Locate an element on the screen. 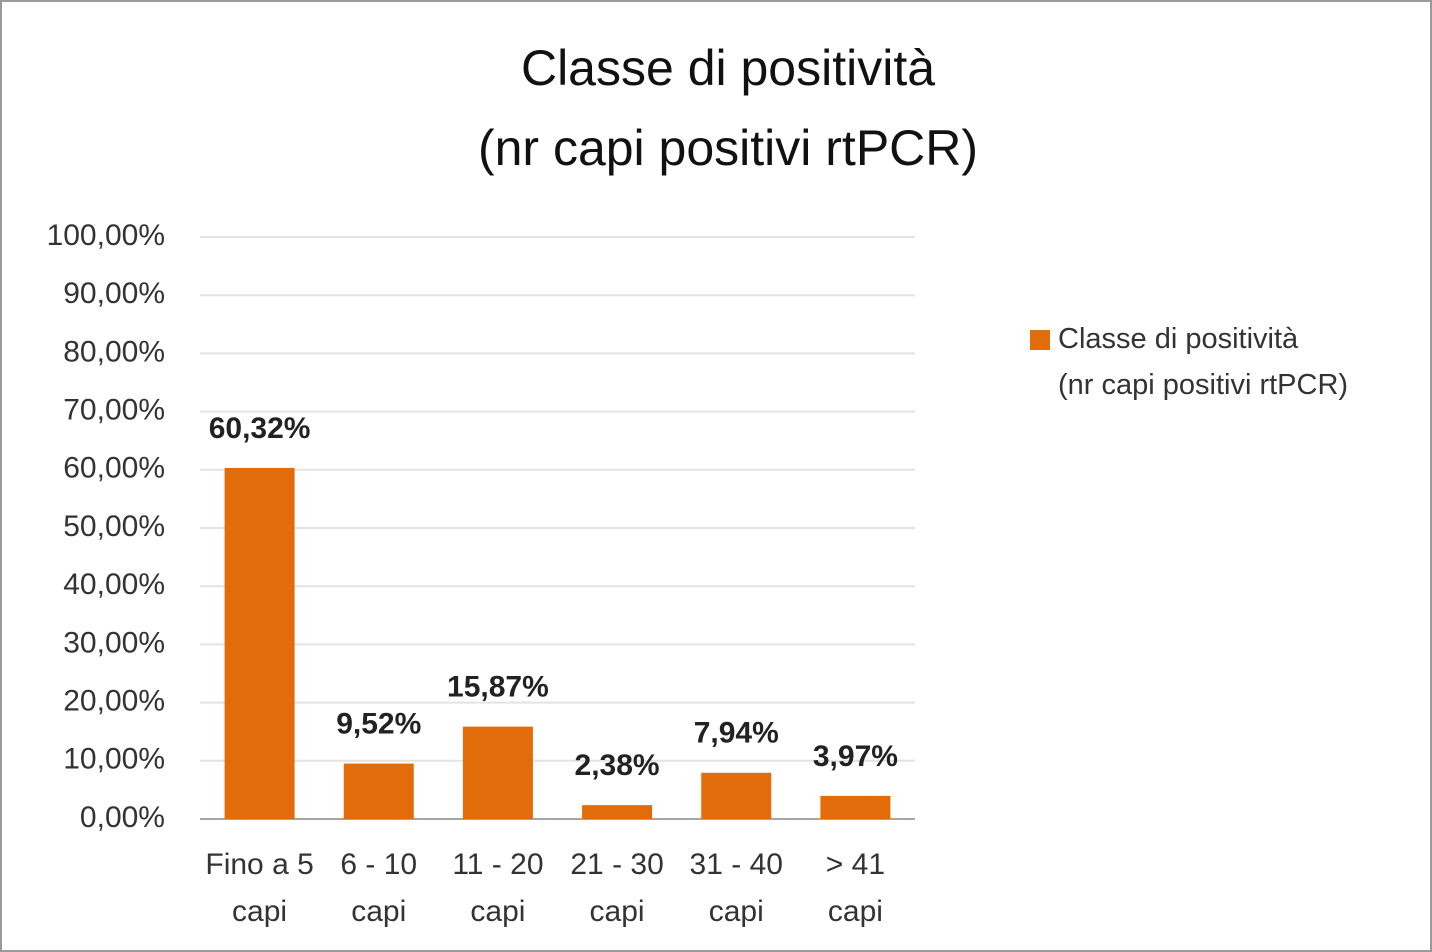 This screenshot has width=1432, height=952. x-tick-label: 31 - 40 capi is located at coordinates (736, 888).